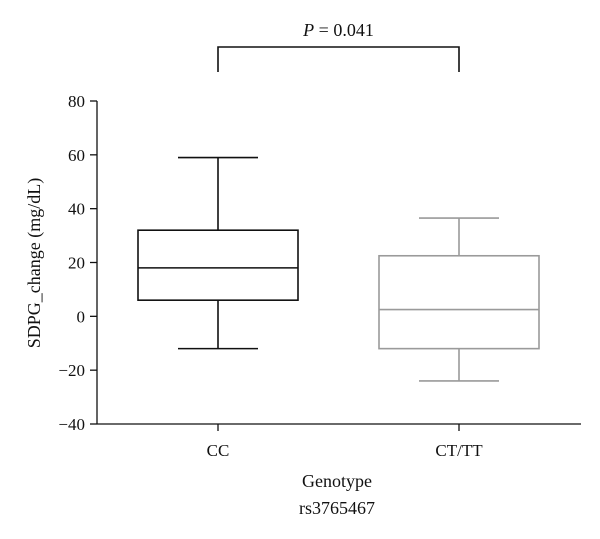 The height and width of the screenshot is (539, 600). Describe the element at coordinates (76, 209) in the screenshot. I see `y-tick-label: 40` at that location.